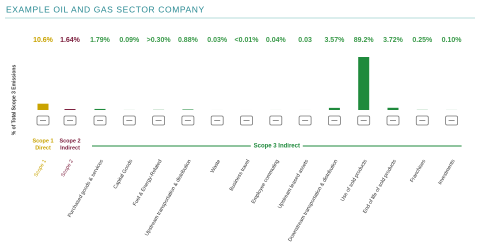  Describe the element at coordinates (293, 184) in the screenshot. I see `category-label: Upstream leased assets` at that location.